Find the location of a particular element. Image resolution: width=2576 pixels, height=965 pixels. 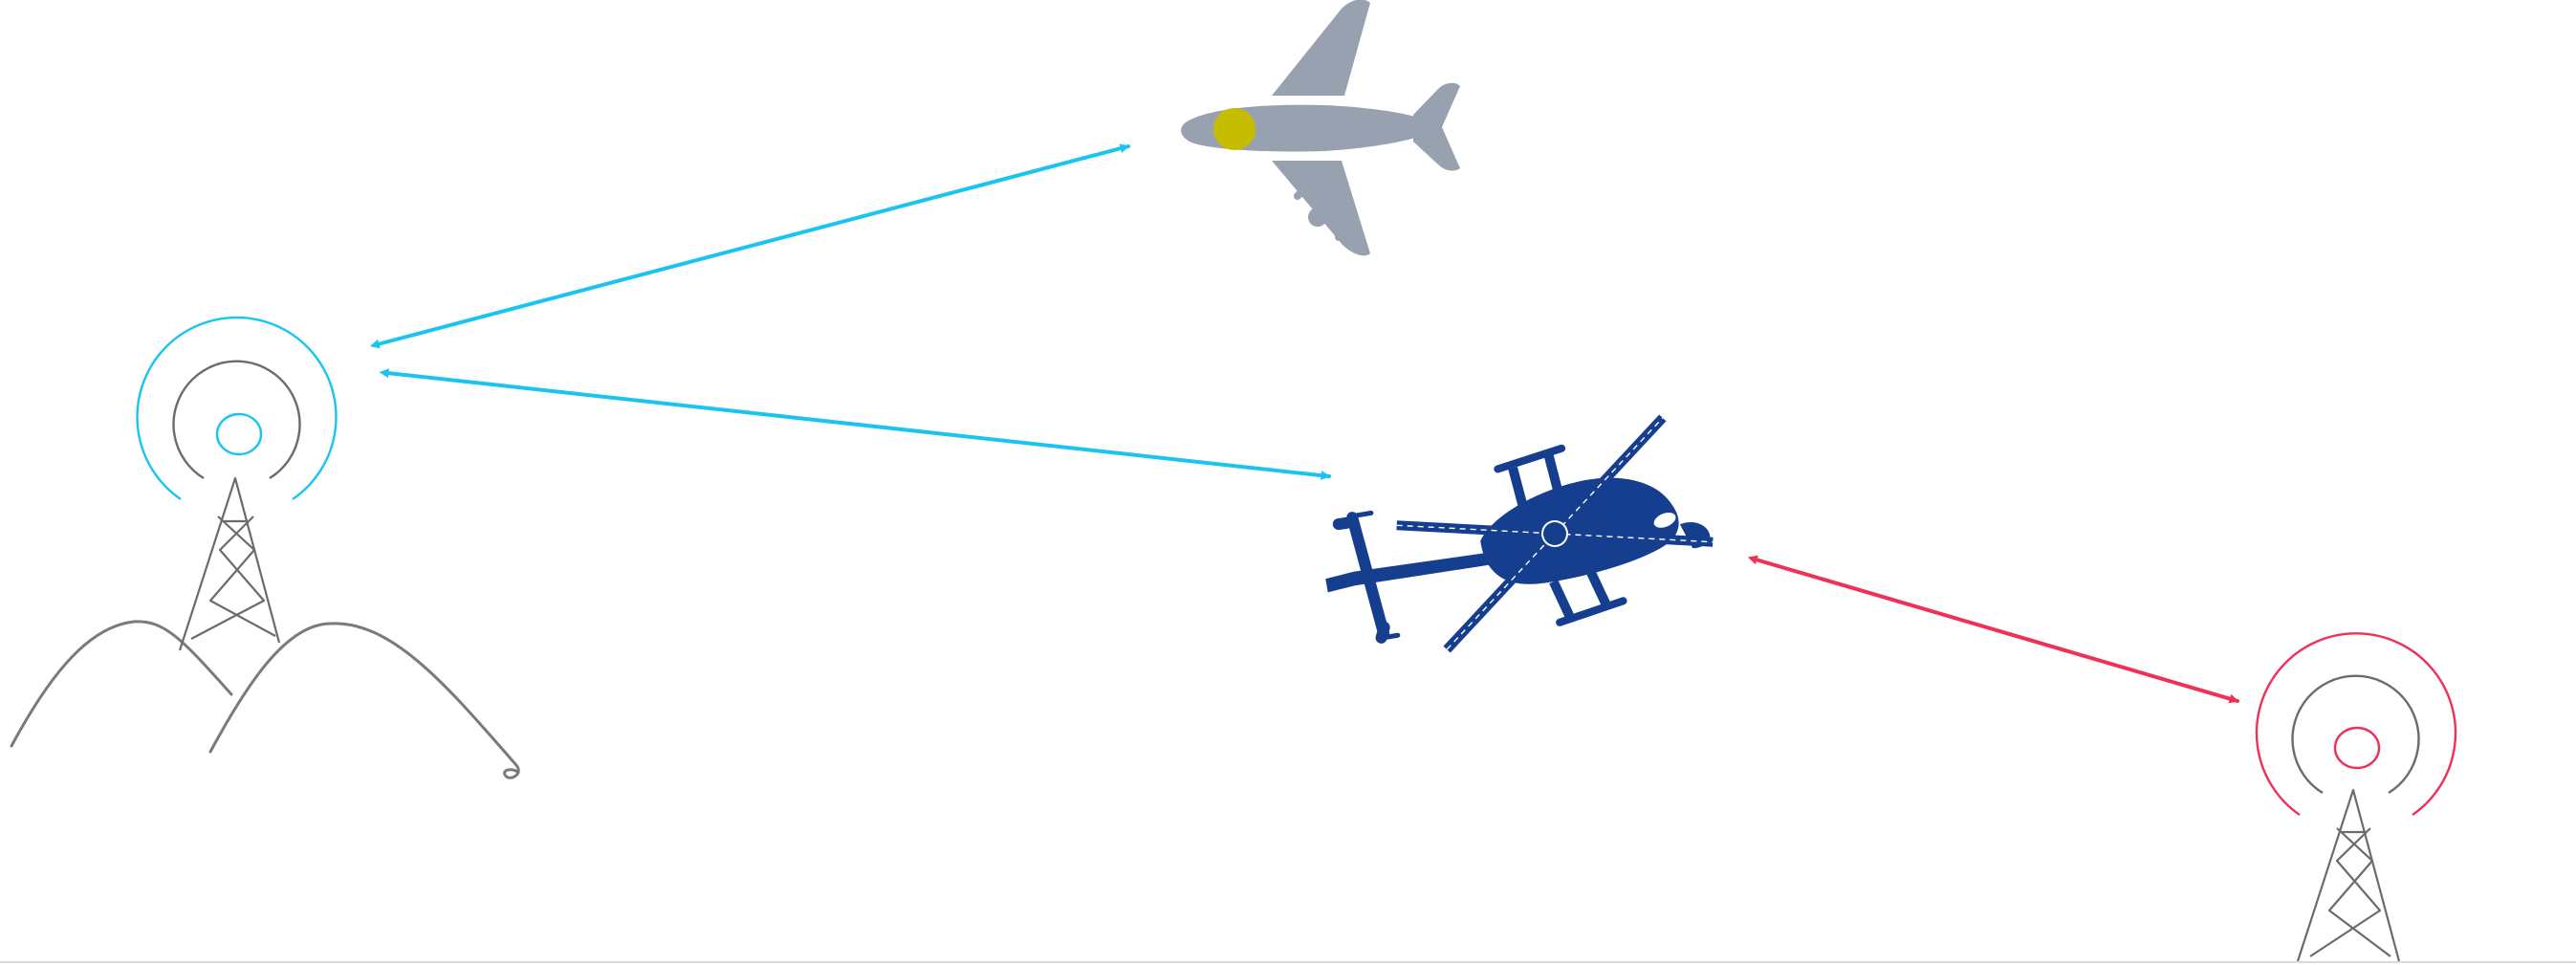

bottom-divider is located at coordinates (1288, 962).